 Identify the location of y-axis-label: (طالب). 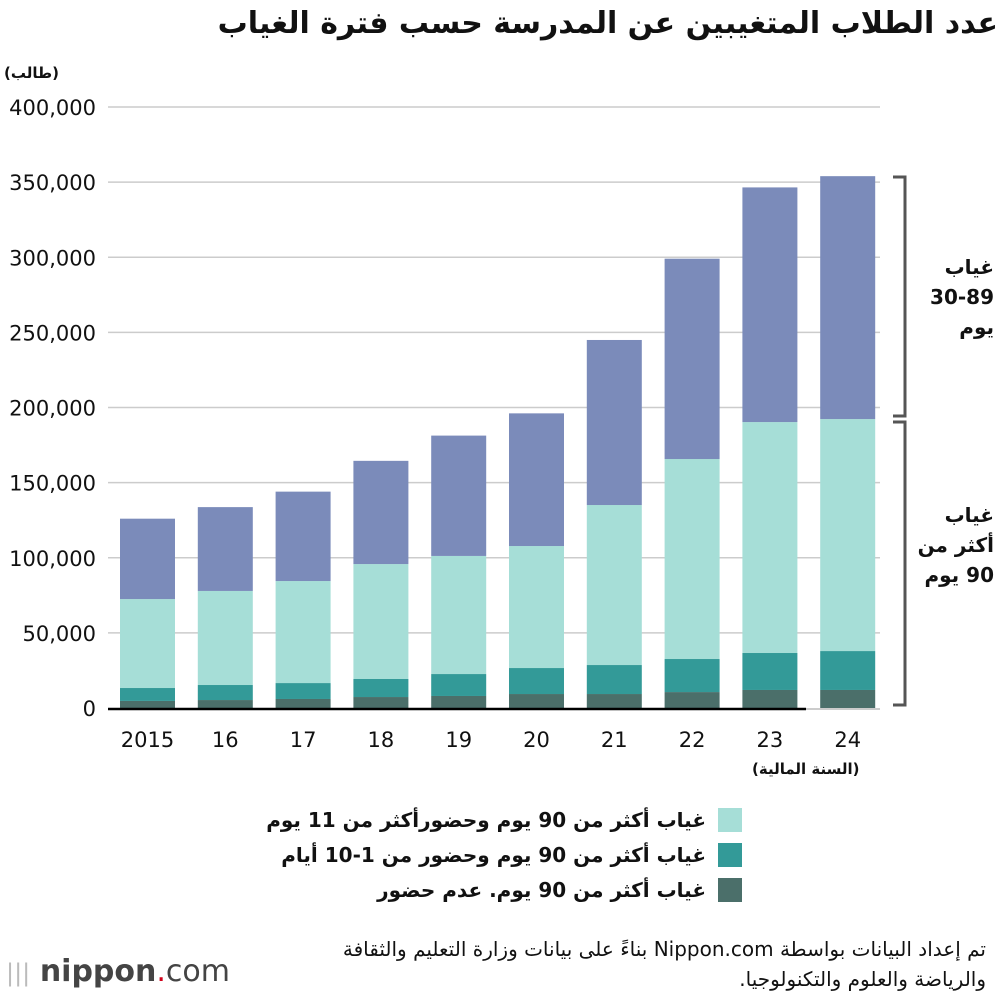
(31, 73).